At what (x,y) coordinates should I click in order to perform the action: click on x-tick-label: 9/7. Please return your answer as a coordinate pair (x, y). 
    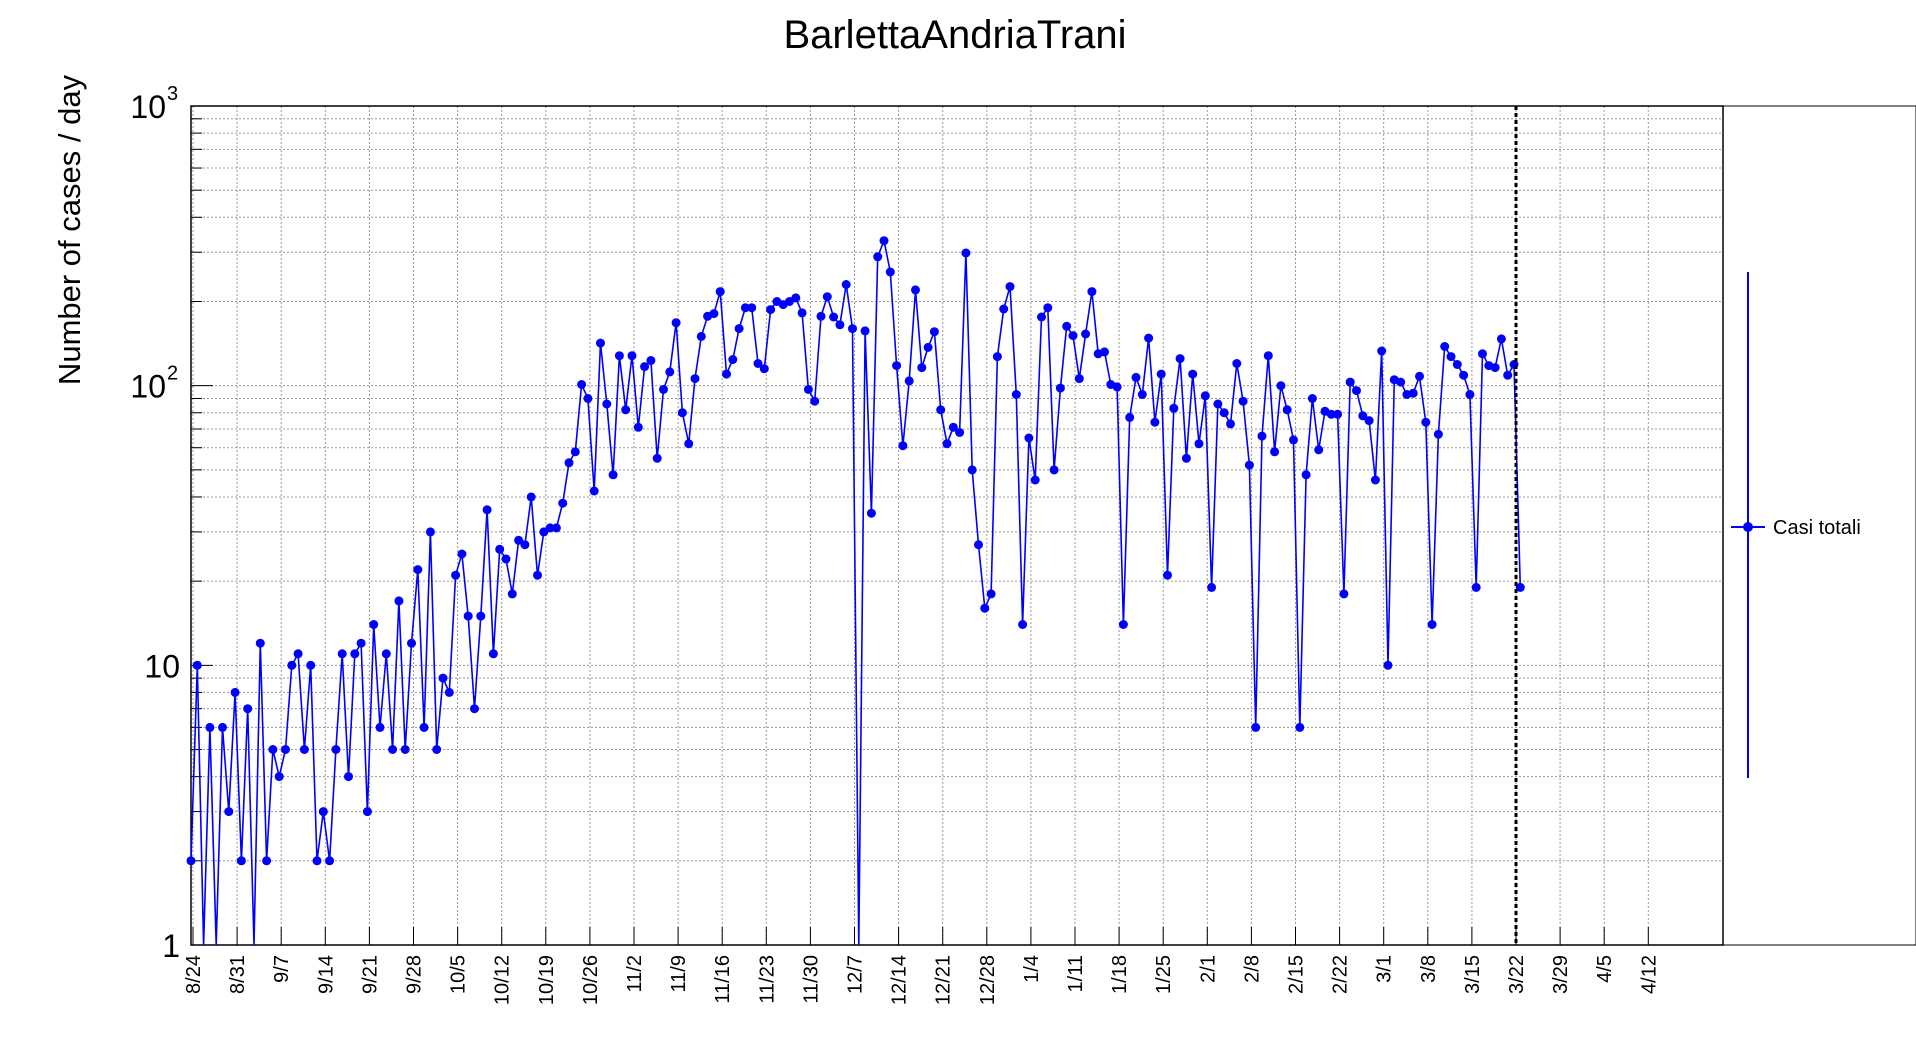
    Looking at the image, I should click on (282, 969).